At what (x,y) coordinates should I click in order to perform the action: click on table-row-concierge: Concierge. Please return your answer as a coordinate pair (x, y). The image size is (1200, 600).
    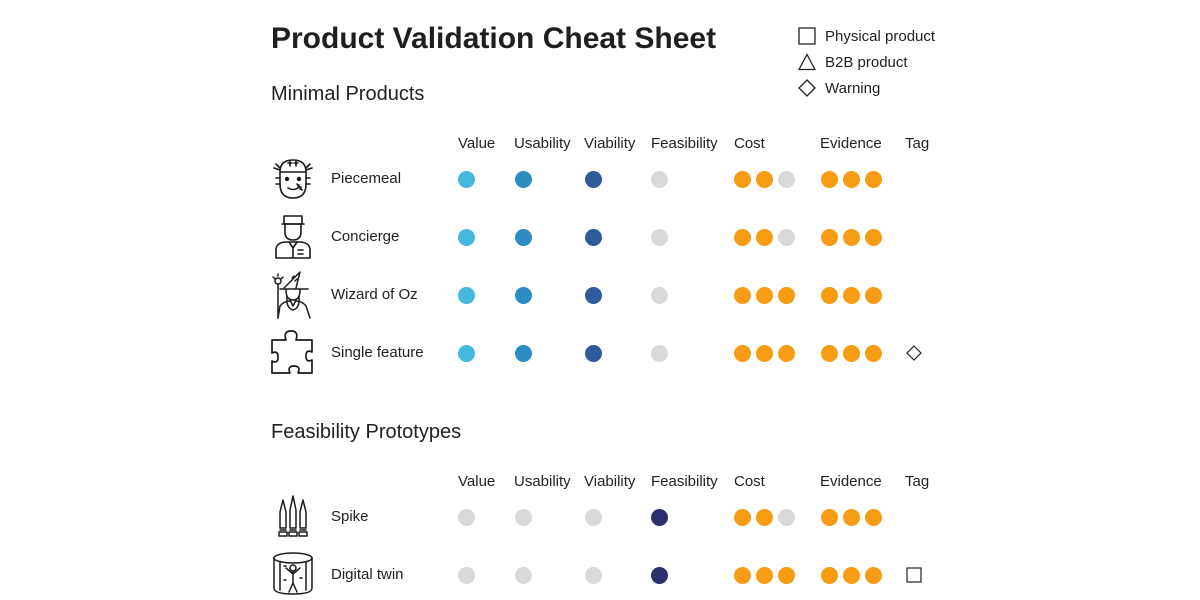
    Looking at the image, I should click on (600, 237).